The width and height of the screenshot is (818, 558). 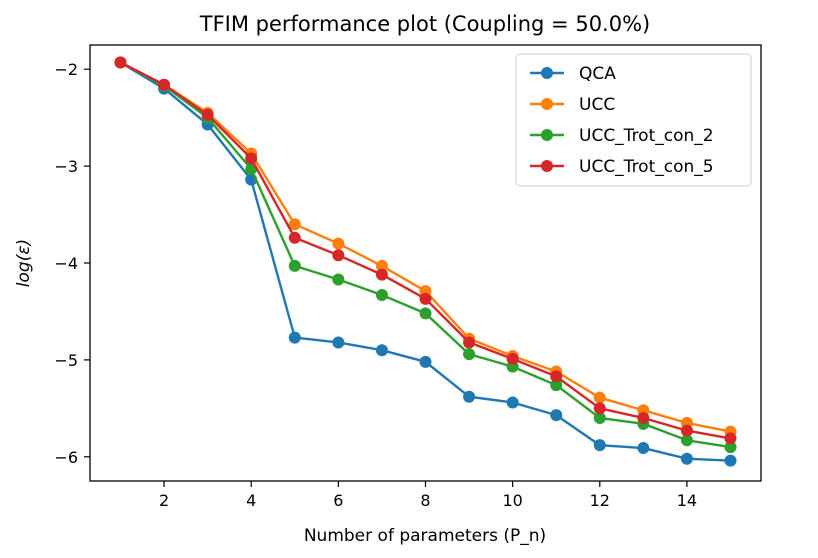 I want to click on legend-label-ucc: UCC, so click(x=597, y=105).